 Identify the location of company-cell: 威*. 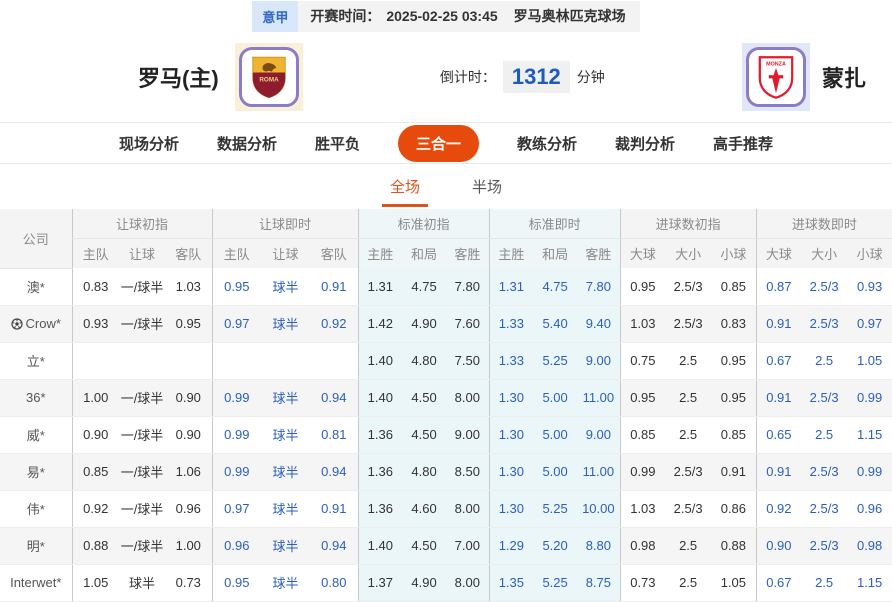
(36, 435).